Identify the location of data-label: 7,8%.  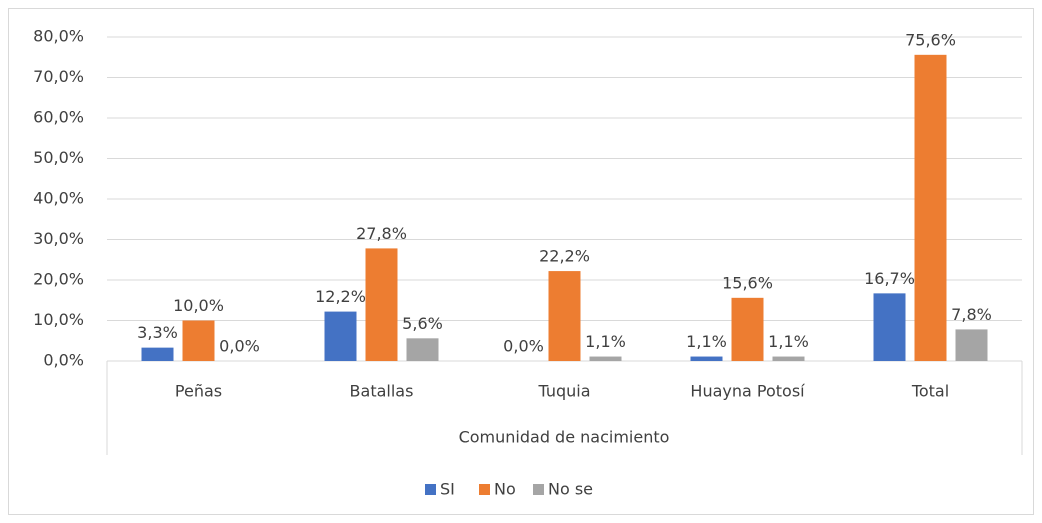
(971, 314).